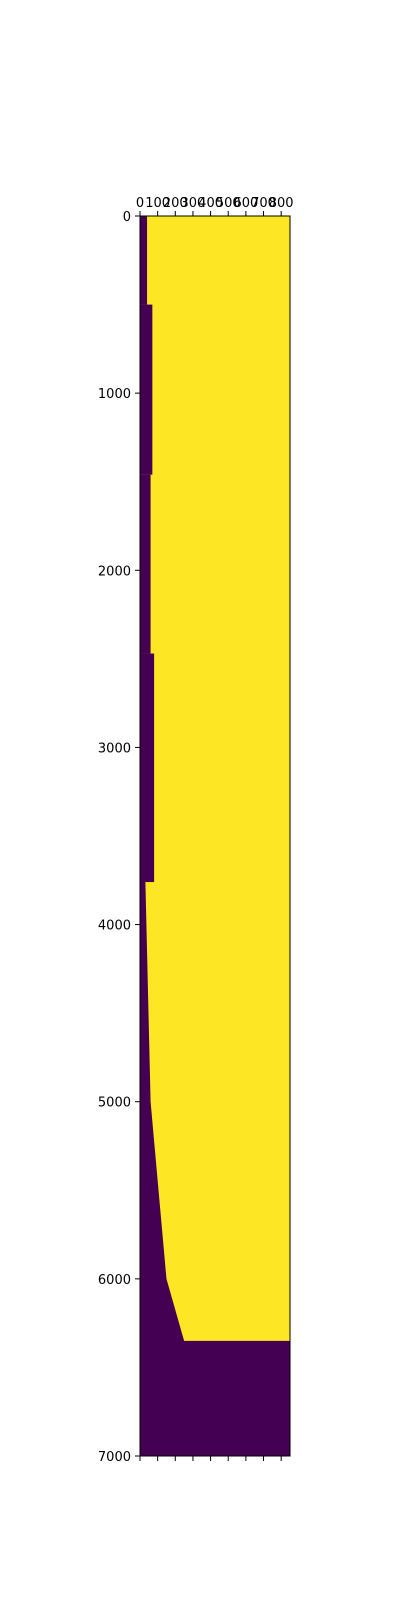 This screenshot has width=400, height=1600. Describe the element at coordinates (114, 1457) in the screenshot. I see `y-tick-label: 7000` at that location.